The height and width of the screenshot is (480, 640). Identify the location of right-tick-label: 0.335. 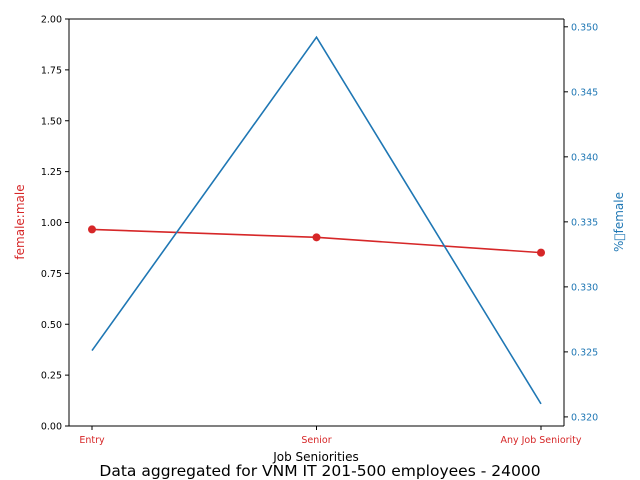
(584, 222).